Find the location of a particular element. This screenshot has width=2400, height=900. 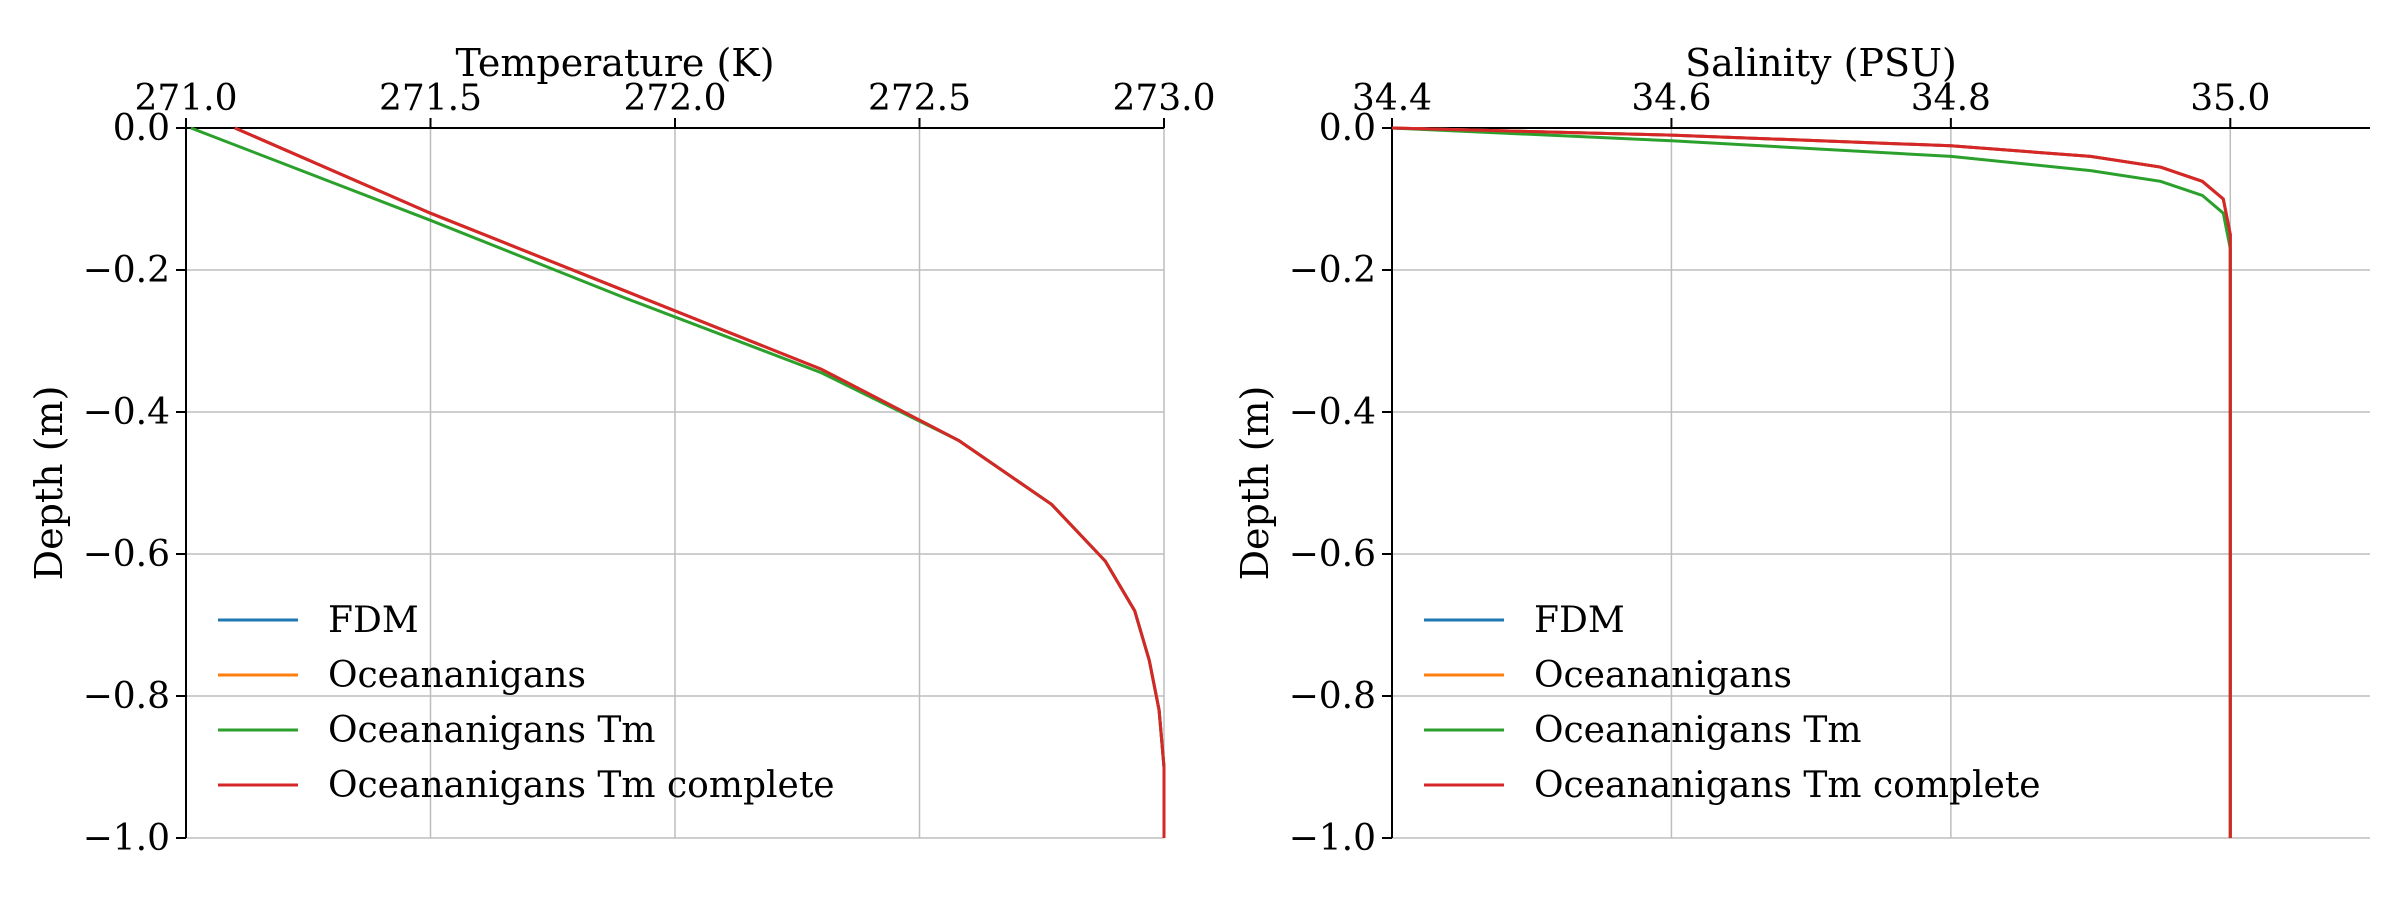

x-tick-label: 35.0 is located at coordinates (2230, 98).